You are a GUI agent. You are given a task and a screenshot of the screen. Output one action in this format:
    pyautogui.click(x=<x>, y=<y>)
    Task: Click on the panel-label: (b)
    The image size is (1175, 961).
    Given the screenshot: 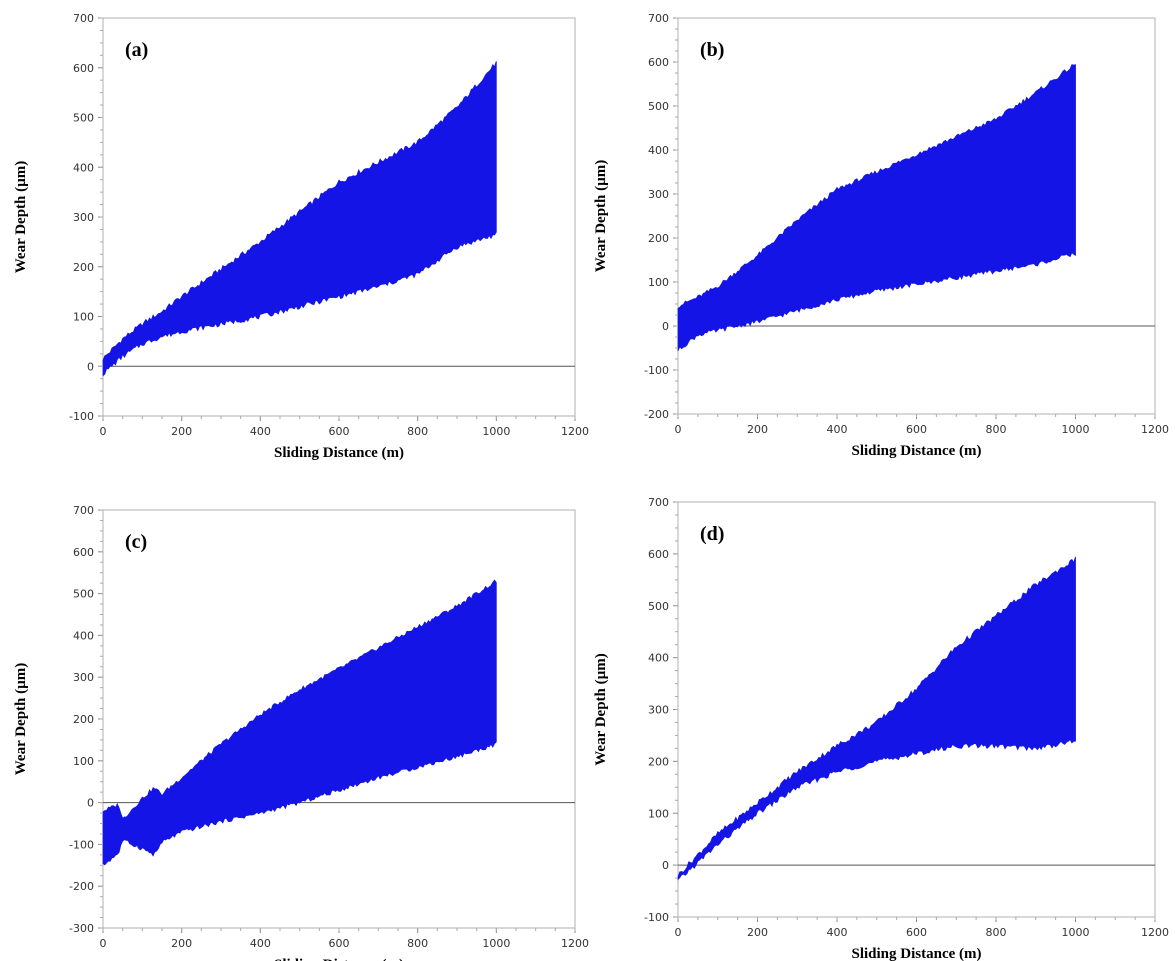 What is the action you would take?
    pyautogui.click(x=712, y=50)
    